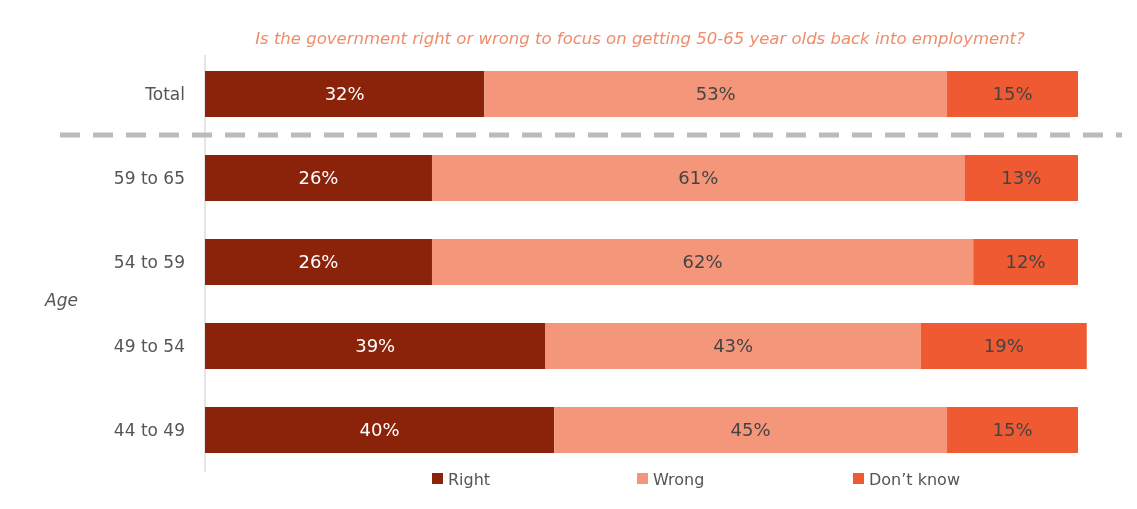 The image size is (1137, 509). I want to click on data-label: 39%, so click(375, 346).